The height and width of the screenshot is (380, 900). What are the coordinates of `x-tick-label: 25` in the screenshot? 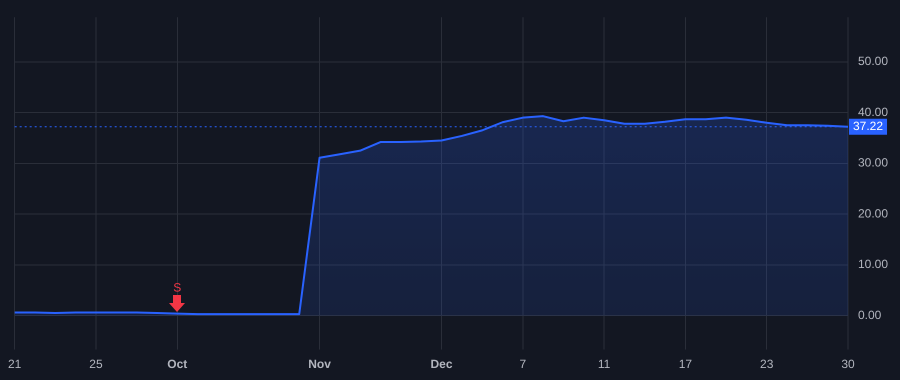 It's located at (96, 364).